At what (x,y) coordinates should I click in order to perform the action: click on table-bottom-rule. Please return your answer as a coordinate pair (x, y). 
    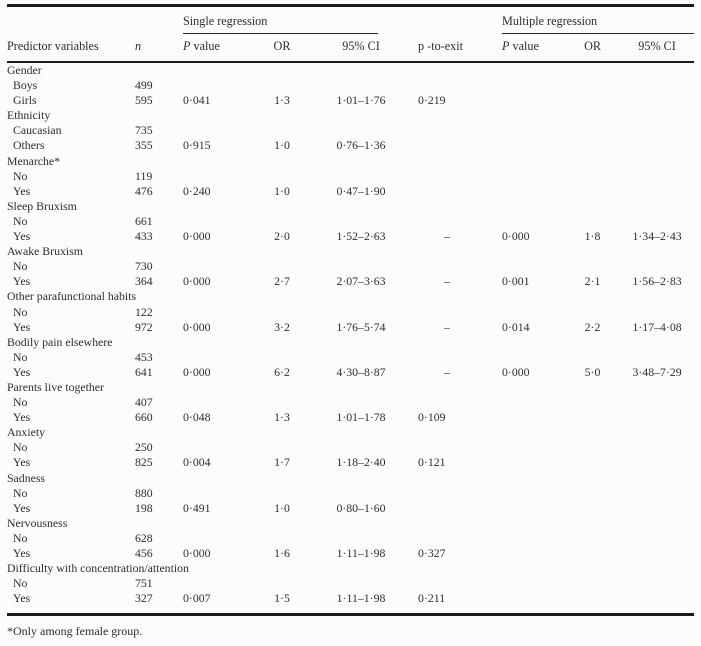
    Looking at the image, I should click on (350, 615).